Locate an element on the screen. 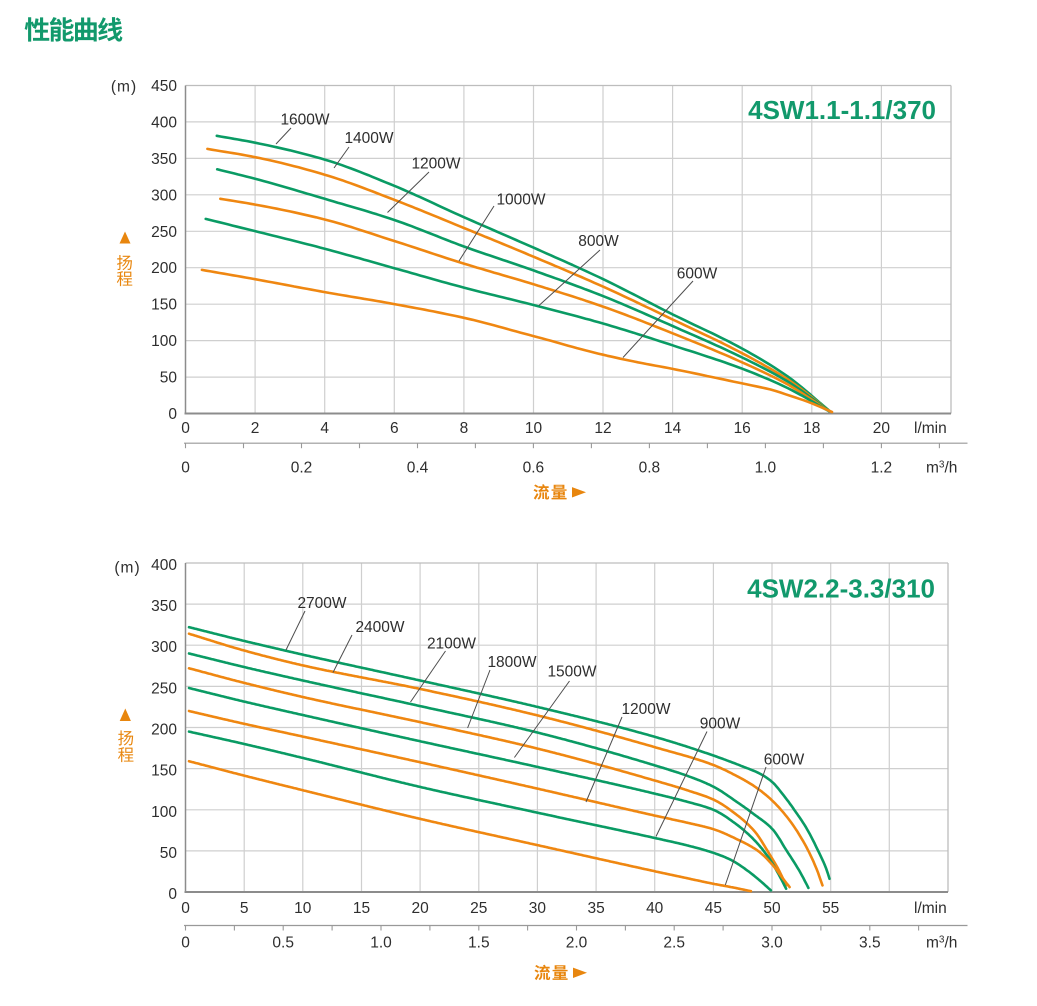 This screenshot has width=1037, height=1006. svg-text: 2700W is located at coordinates (321, 603).